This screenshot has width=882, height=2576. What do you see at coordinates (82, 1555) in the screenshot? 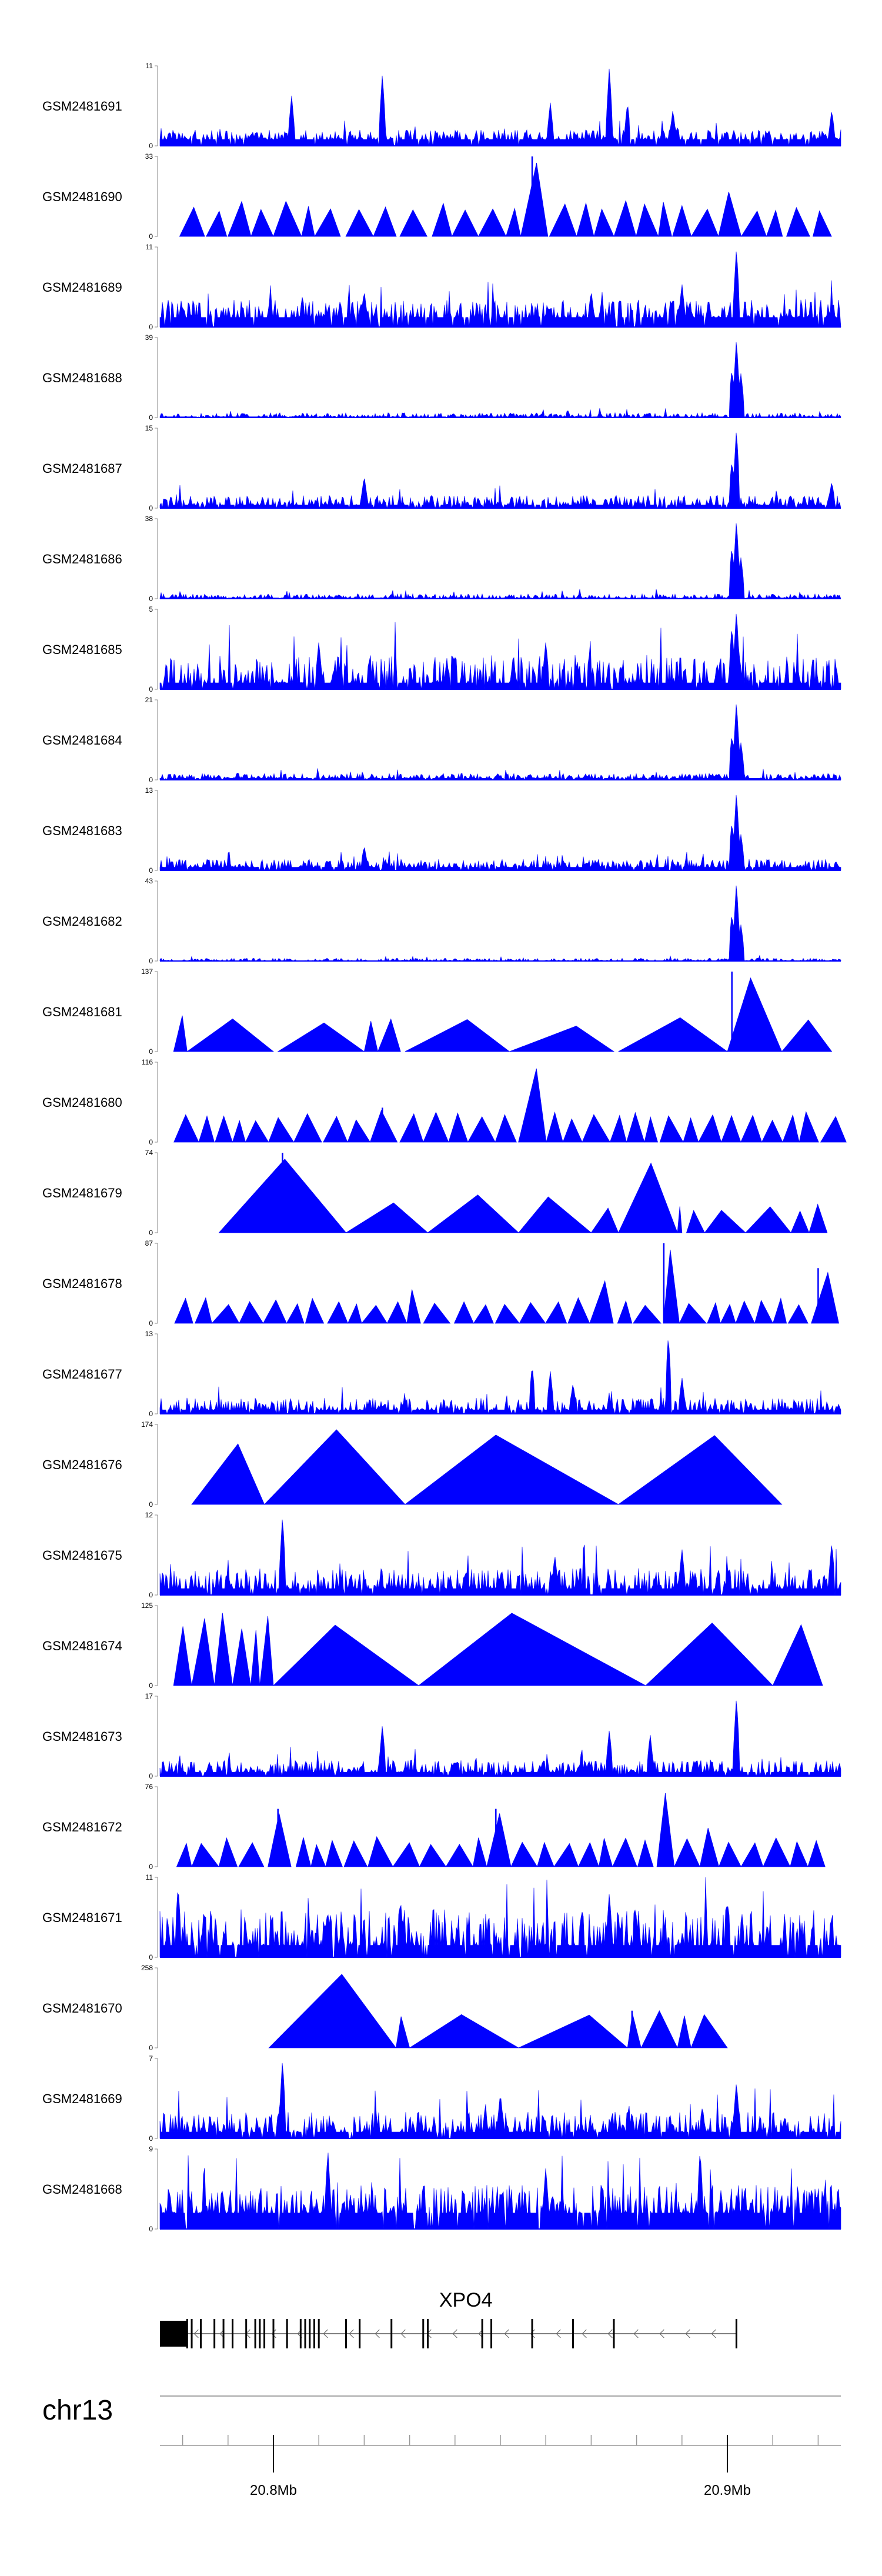
I see `track-label: GSM2481675` at bounding box center [82, 1555].